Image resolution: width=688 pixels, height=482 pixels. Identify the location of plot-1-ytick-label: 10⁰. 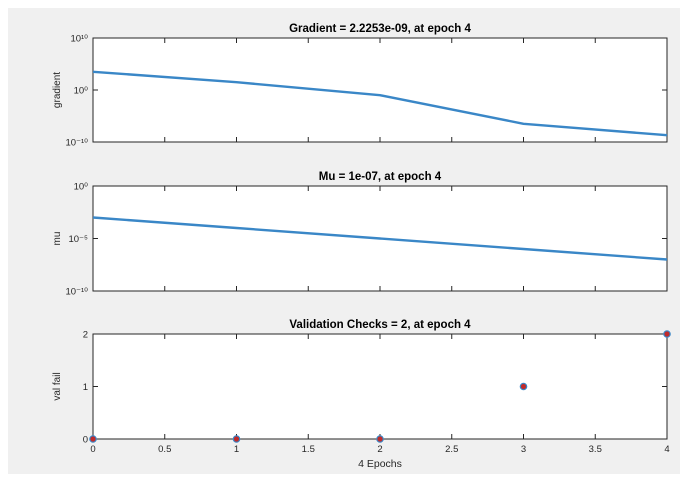
(81, 91).